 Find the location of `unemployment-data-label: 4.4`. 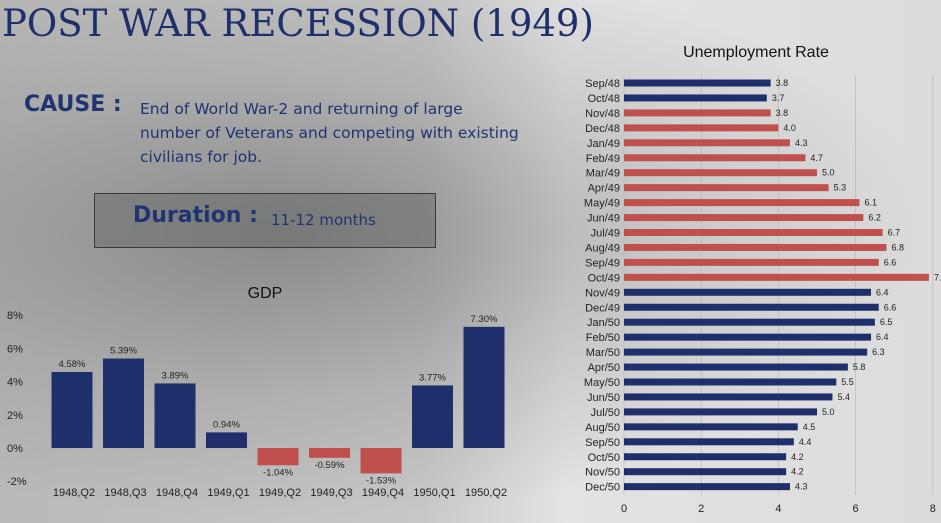

unemployment-data-label: 4.4 is located at coordinates (805, 442).